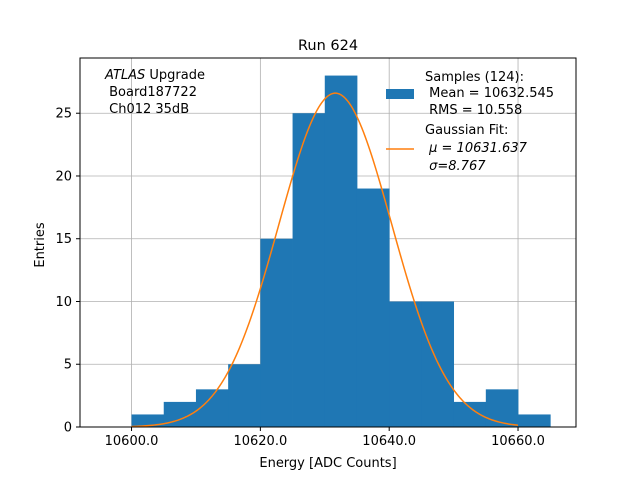 This screenshot has height=480, width=640. Describe the element at coordinates (63, 302) in the screenshot. I see `y-tick-label: 10` at that location.